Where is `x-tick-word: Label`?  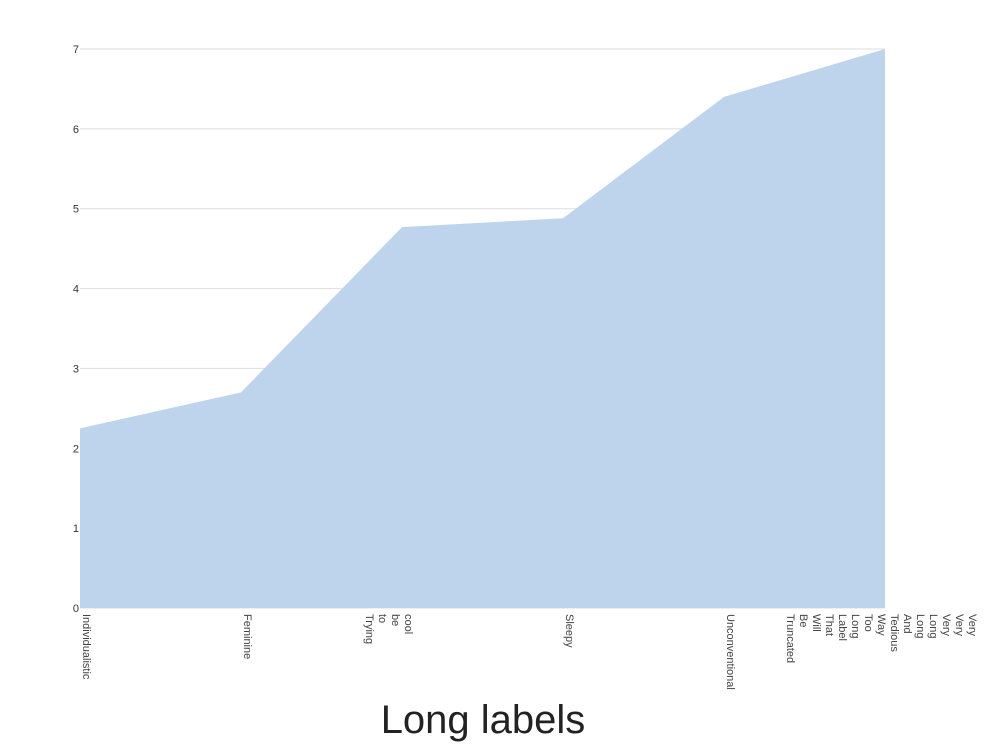
x-tick-word: Label is located at coordinates (842, 627).